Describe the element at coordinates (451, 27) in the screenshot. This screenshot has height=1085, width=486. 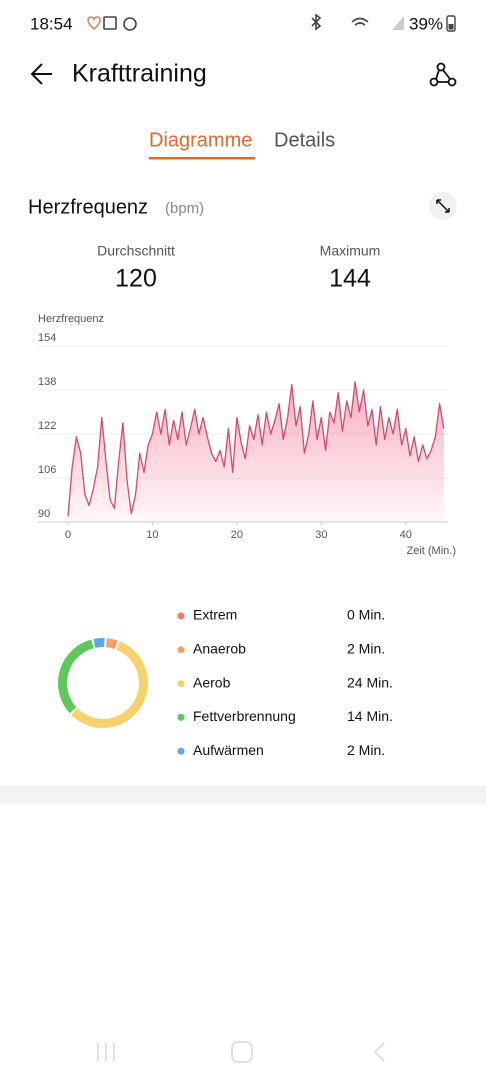
I see `battery-level` at that location.